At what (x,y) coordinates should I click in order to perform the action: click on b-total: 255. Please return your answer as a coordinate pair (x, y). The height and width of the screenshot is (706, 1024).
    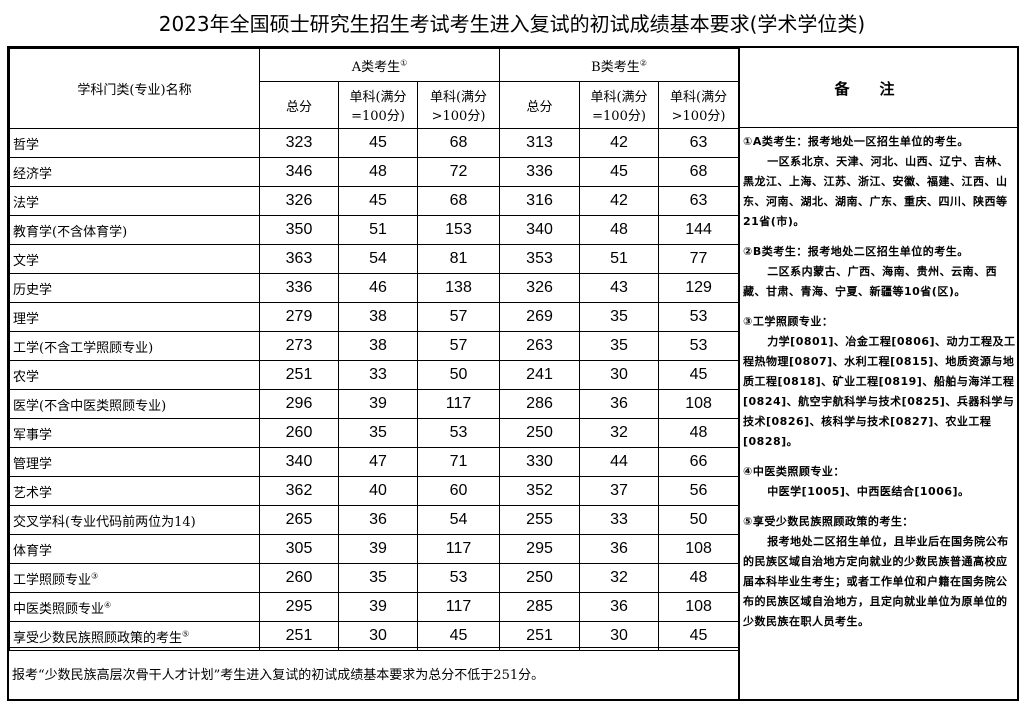
    Looking at the image, I should click on (540, 520).